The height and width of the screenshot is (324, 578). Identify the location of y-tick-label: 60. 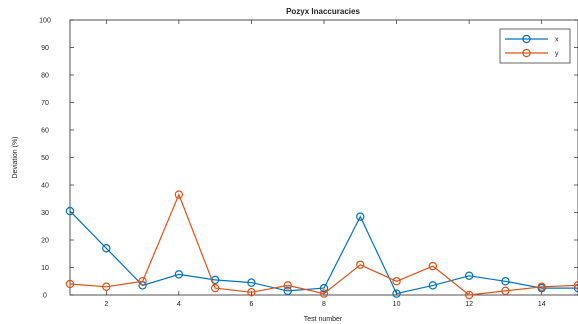
(45, 131).